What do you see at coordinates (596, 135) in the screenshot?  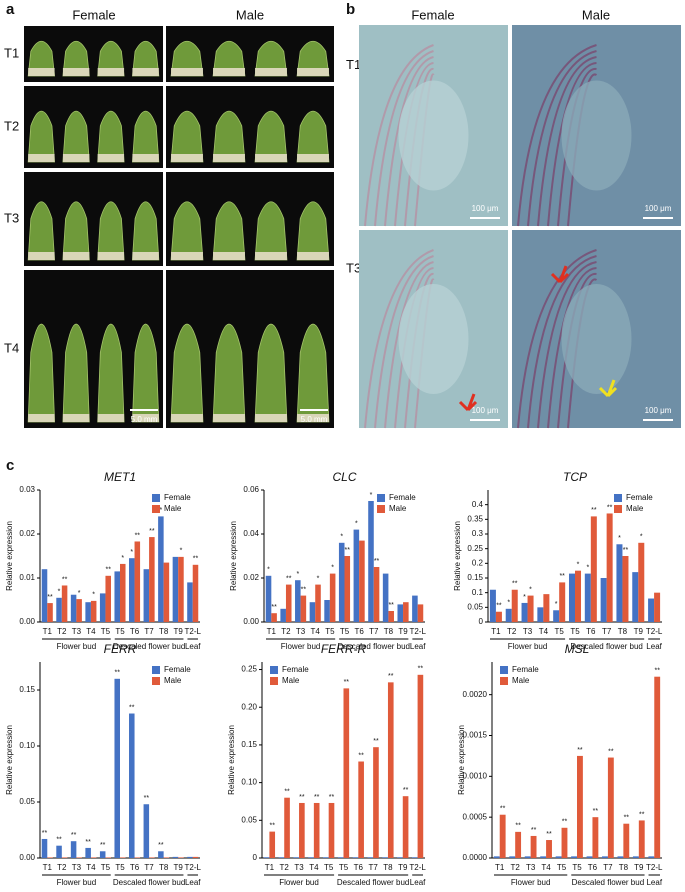 I see `meristem` at bounding box center [596, 135].